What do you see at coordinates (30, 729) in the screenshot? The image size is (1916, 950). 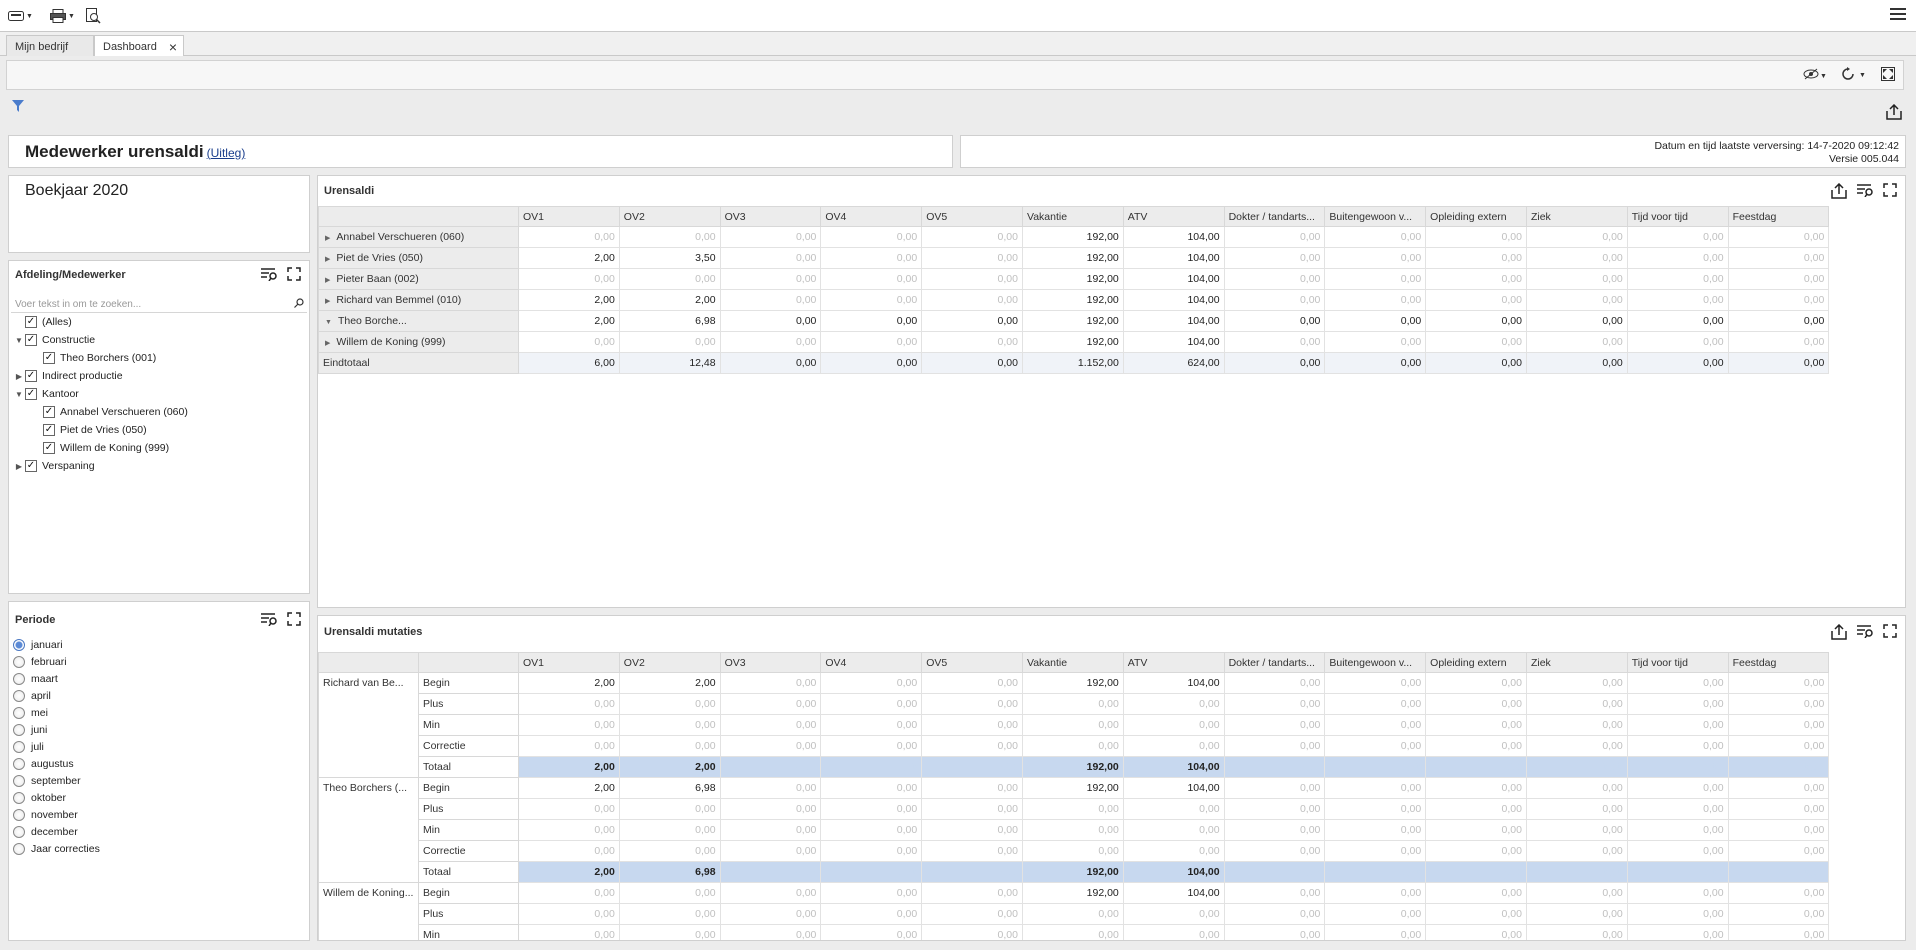 I see `periode-option: juni` at bounding box center [30, 729].